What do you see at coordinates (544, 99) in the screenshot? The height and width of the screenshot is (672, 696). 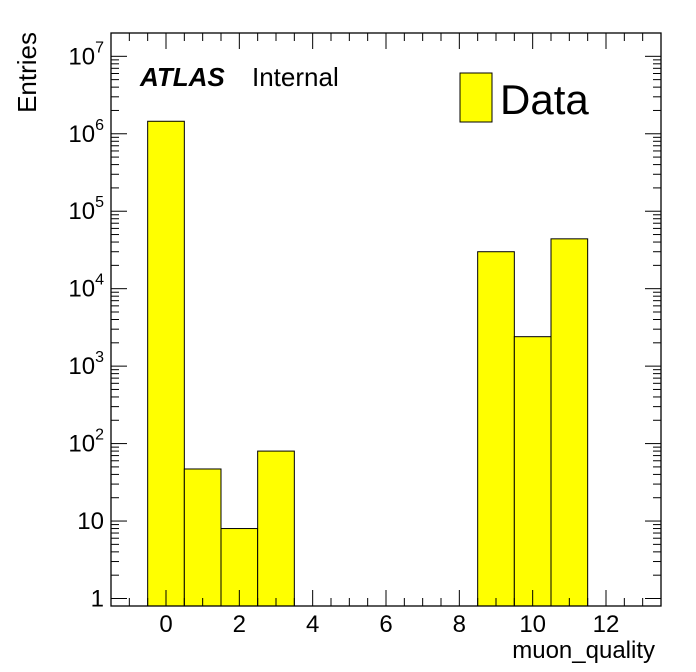 I see `legend-label: Data` at bounding box center [544, 99].